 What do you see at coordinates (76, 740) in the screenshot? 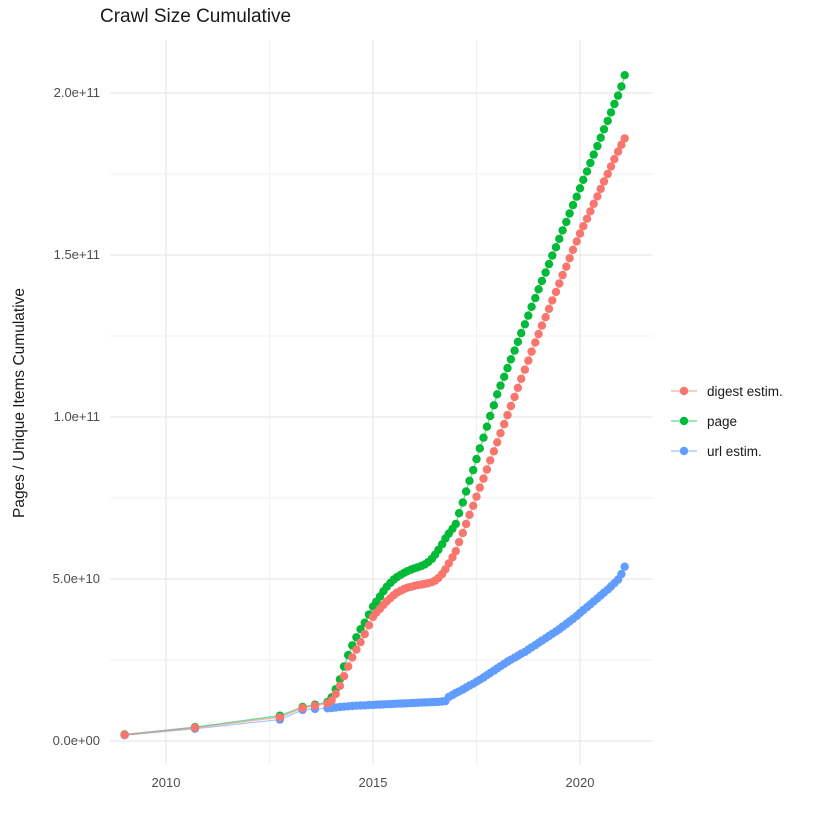
I see `y-tick-label: 0.0e+00` at bounding box center [76, 740].